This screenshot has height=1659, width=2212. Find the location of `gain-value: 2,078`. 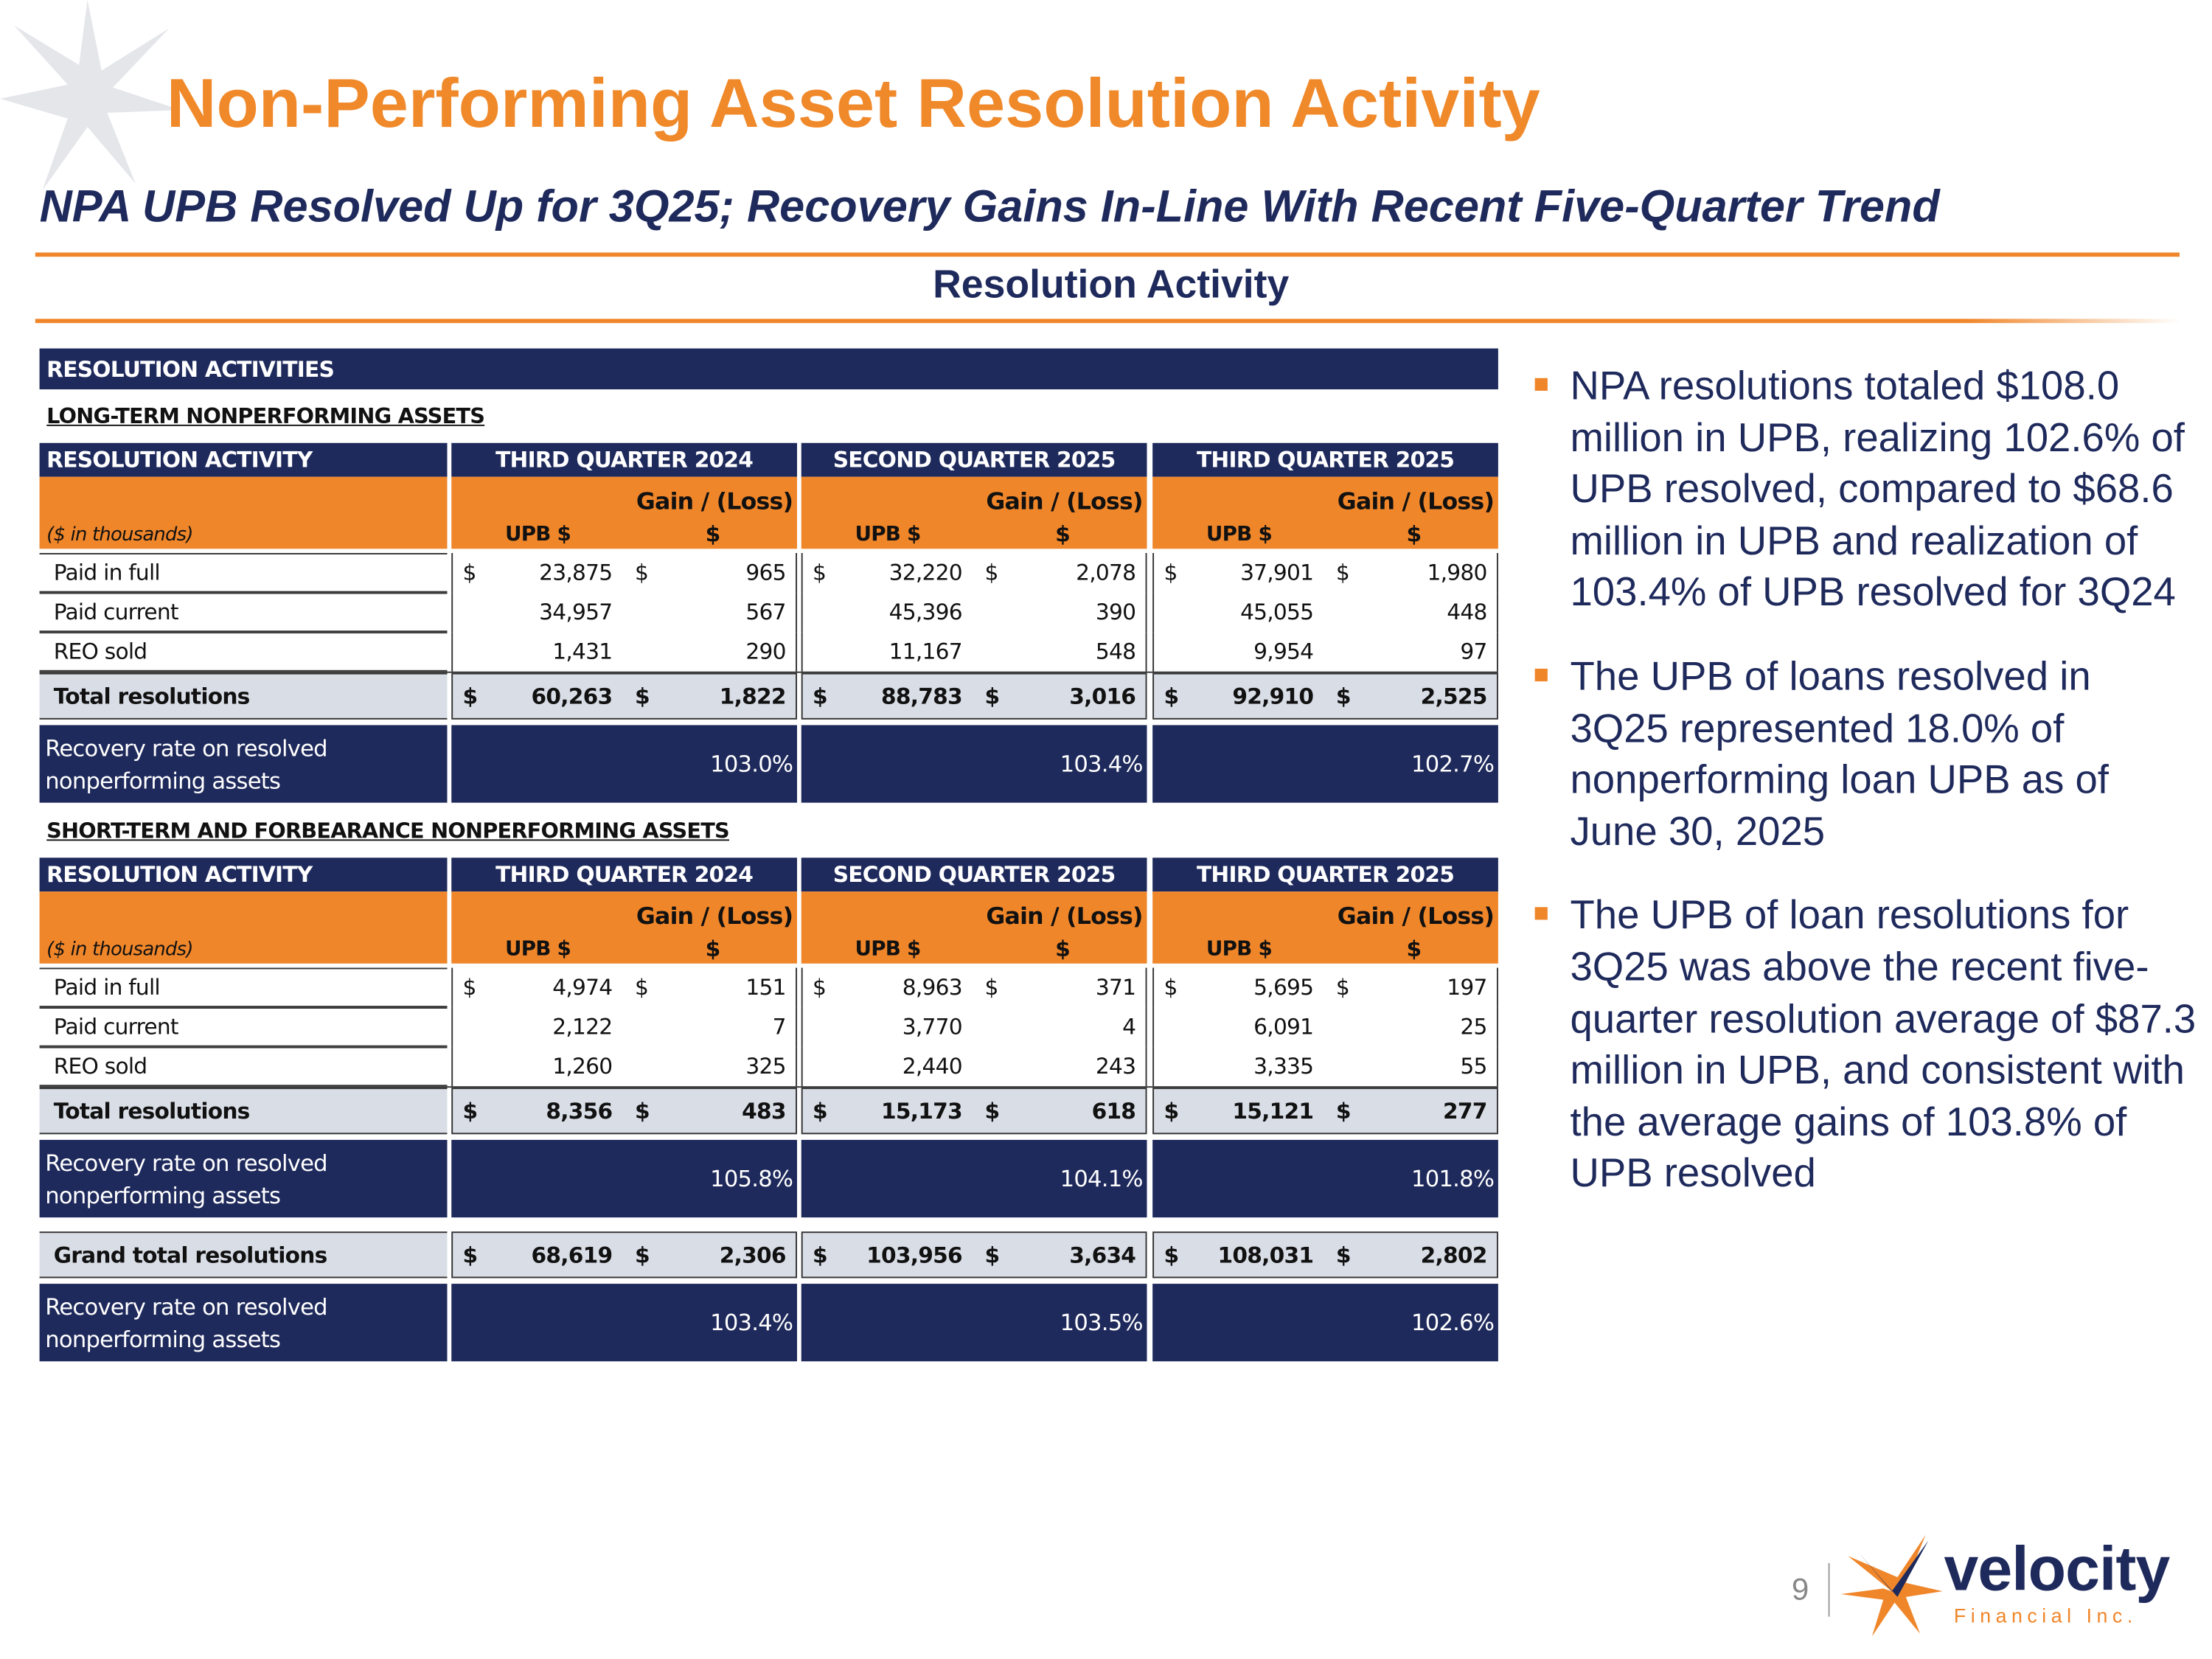

gain-value: 2,078 is located at coordinates (1106, 573).